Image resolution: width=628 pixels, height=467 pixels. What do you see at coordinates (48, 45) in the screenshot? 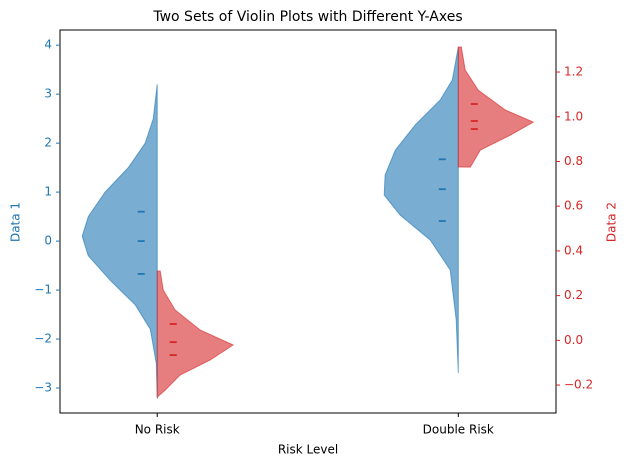
I see `y-tick-label: 4` at bounding box center [48, 45].